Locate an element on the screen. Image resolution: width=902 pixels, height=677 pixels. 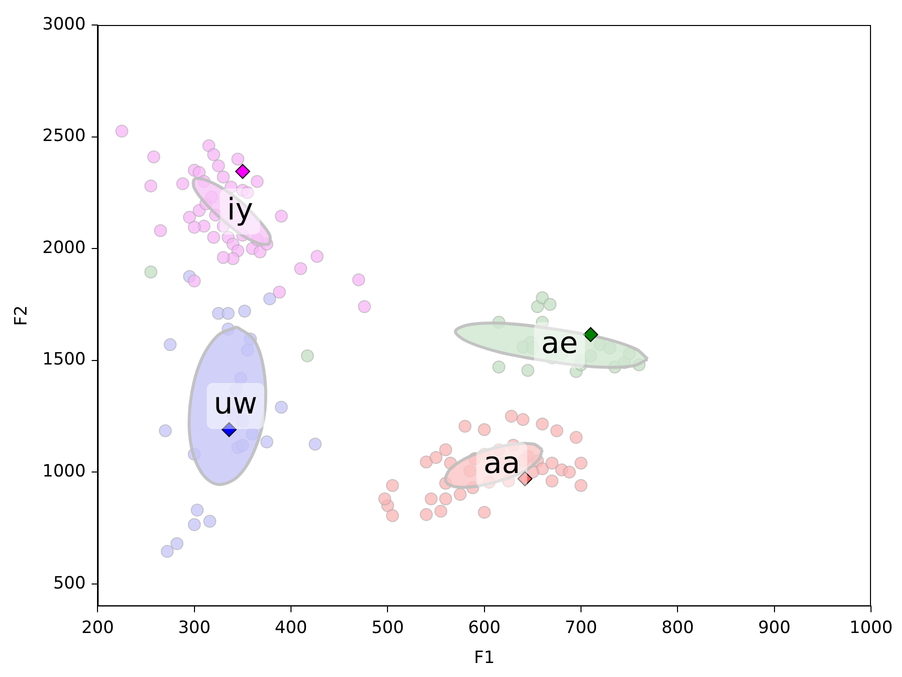
x-tick-label: 700 is located at coordinates (581, 628).